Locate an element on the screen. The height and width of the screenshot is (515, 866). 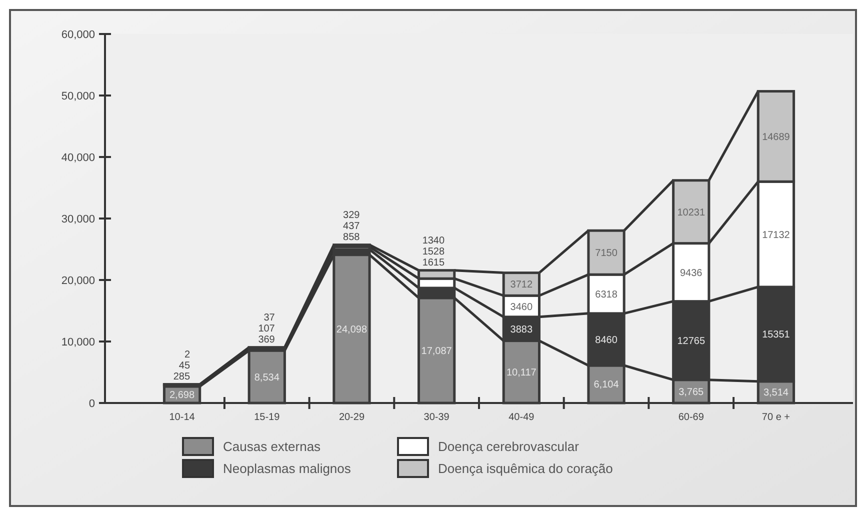
y-tick-label: 50,000 is located at coordinates (78, 96).